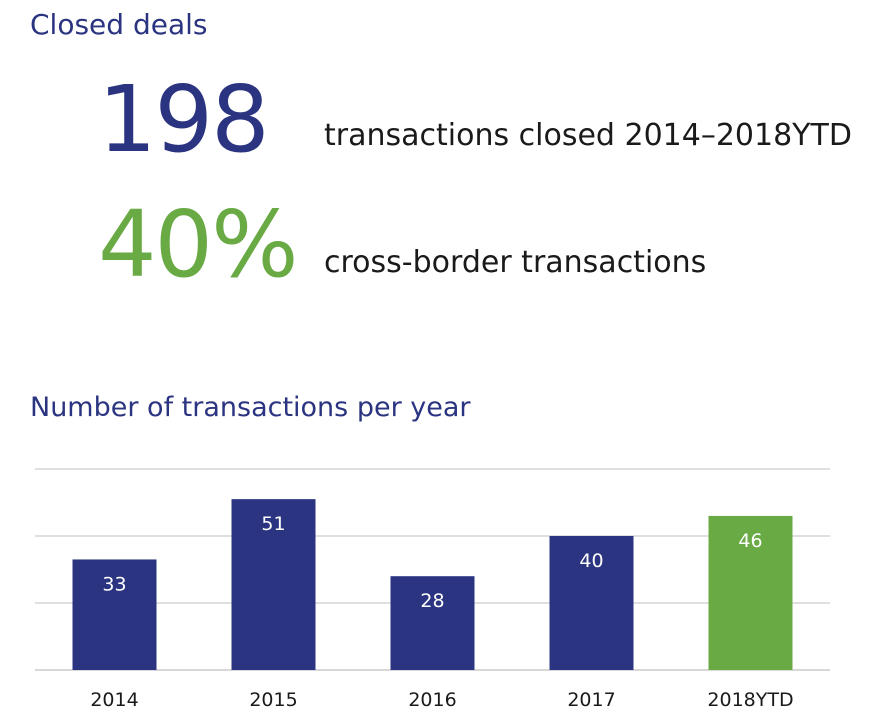 This screenshot has width=881, height=712. What do you see at coordinates (114, 700) in the screenshot?
I see `x-tick-label: 2014` at bounding box center [114, 700].